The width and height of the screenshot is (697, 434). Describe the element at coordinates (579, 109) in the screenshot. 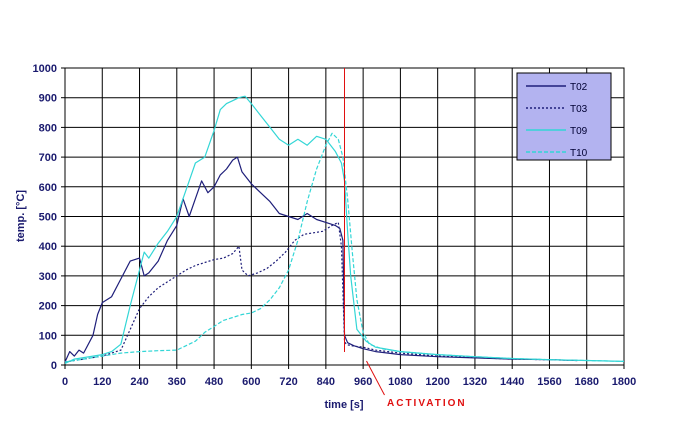

I see `legend-label-t03: T03` at that location.